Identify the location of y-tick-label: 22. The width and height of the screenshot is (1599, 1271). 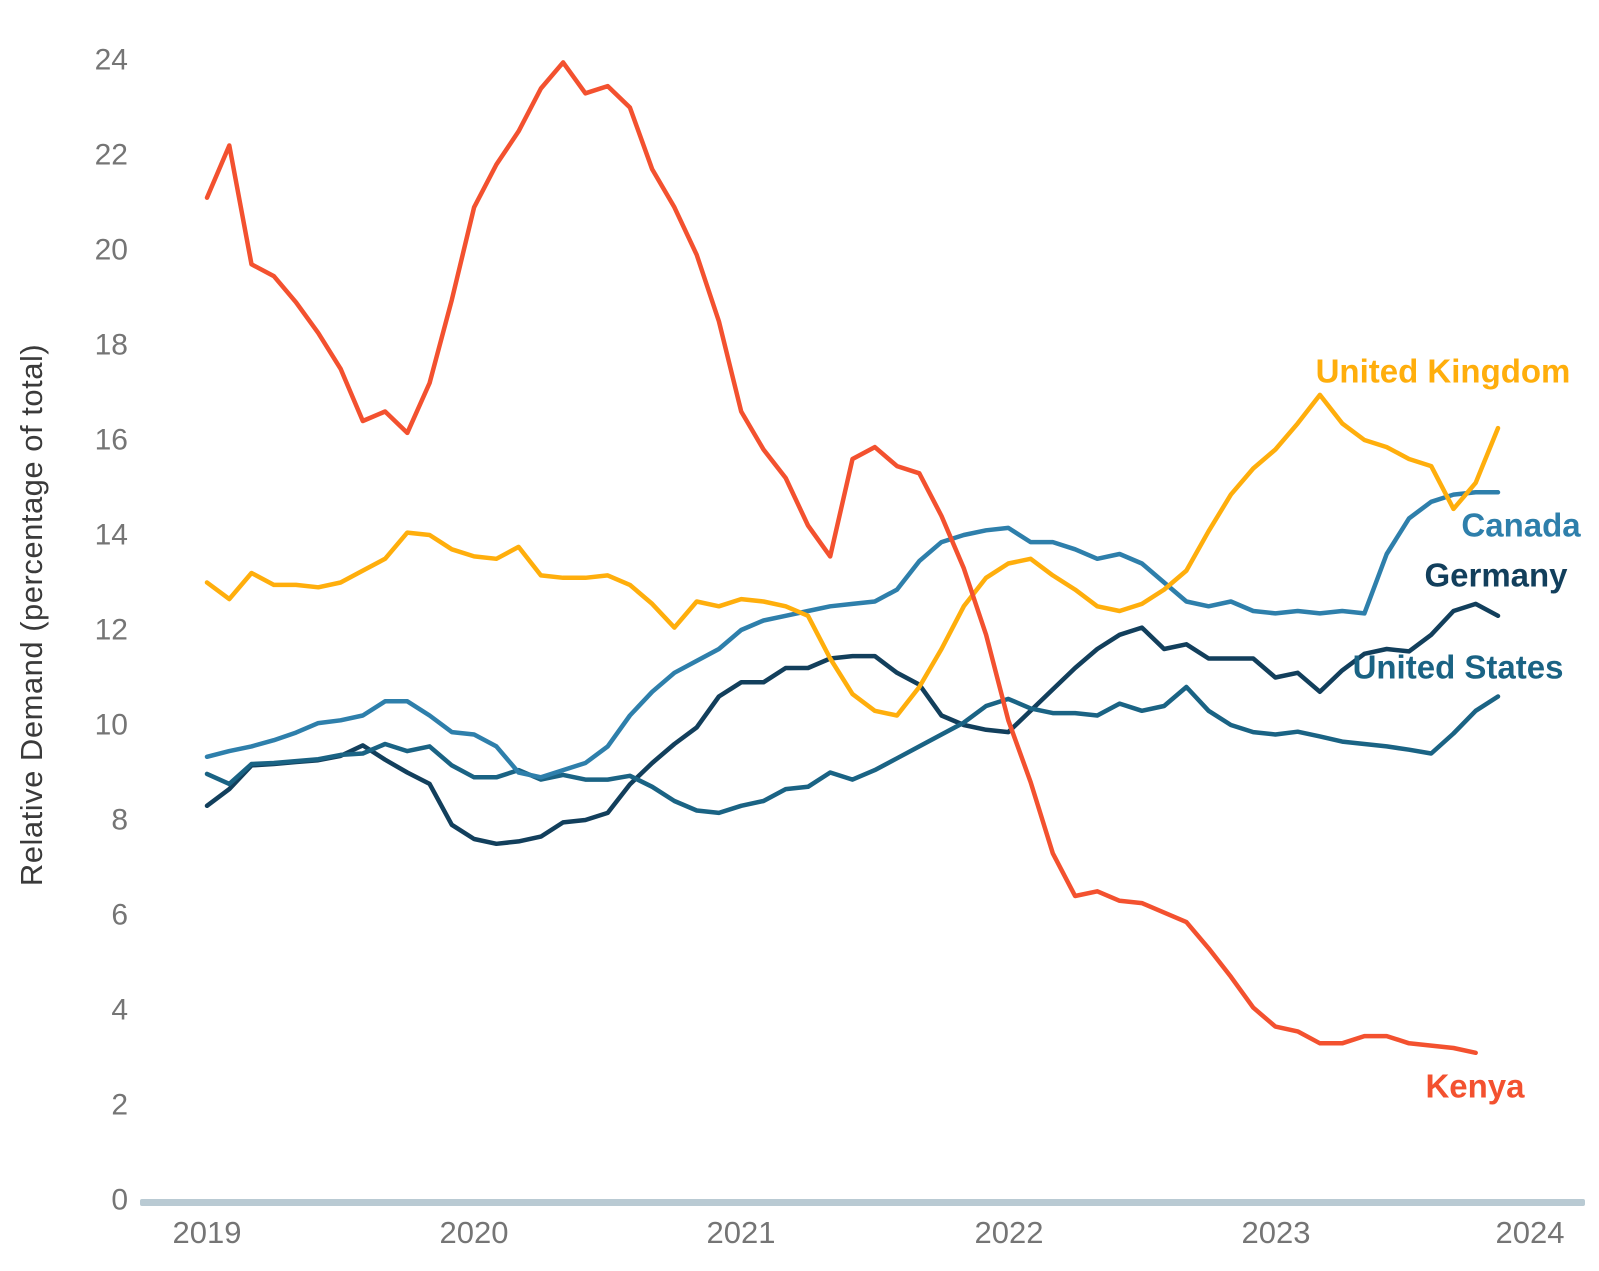
(111, 155).